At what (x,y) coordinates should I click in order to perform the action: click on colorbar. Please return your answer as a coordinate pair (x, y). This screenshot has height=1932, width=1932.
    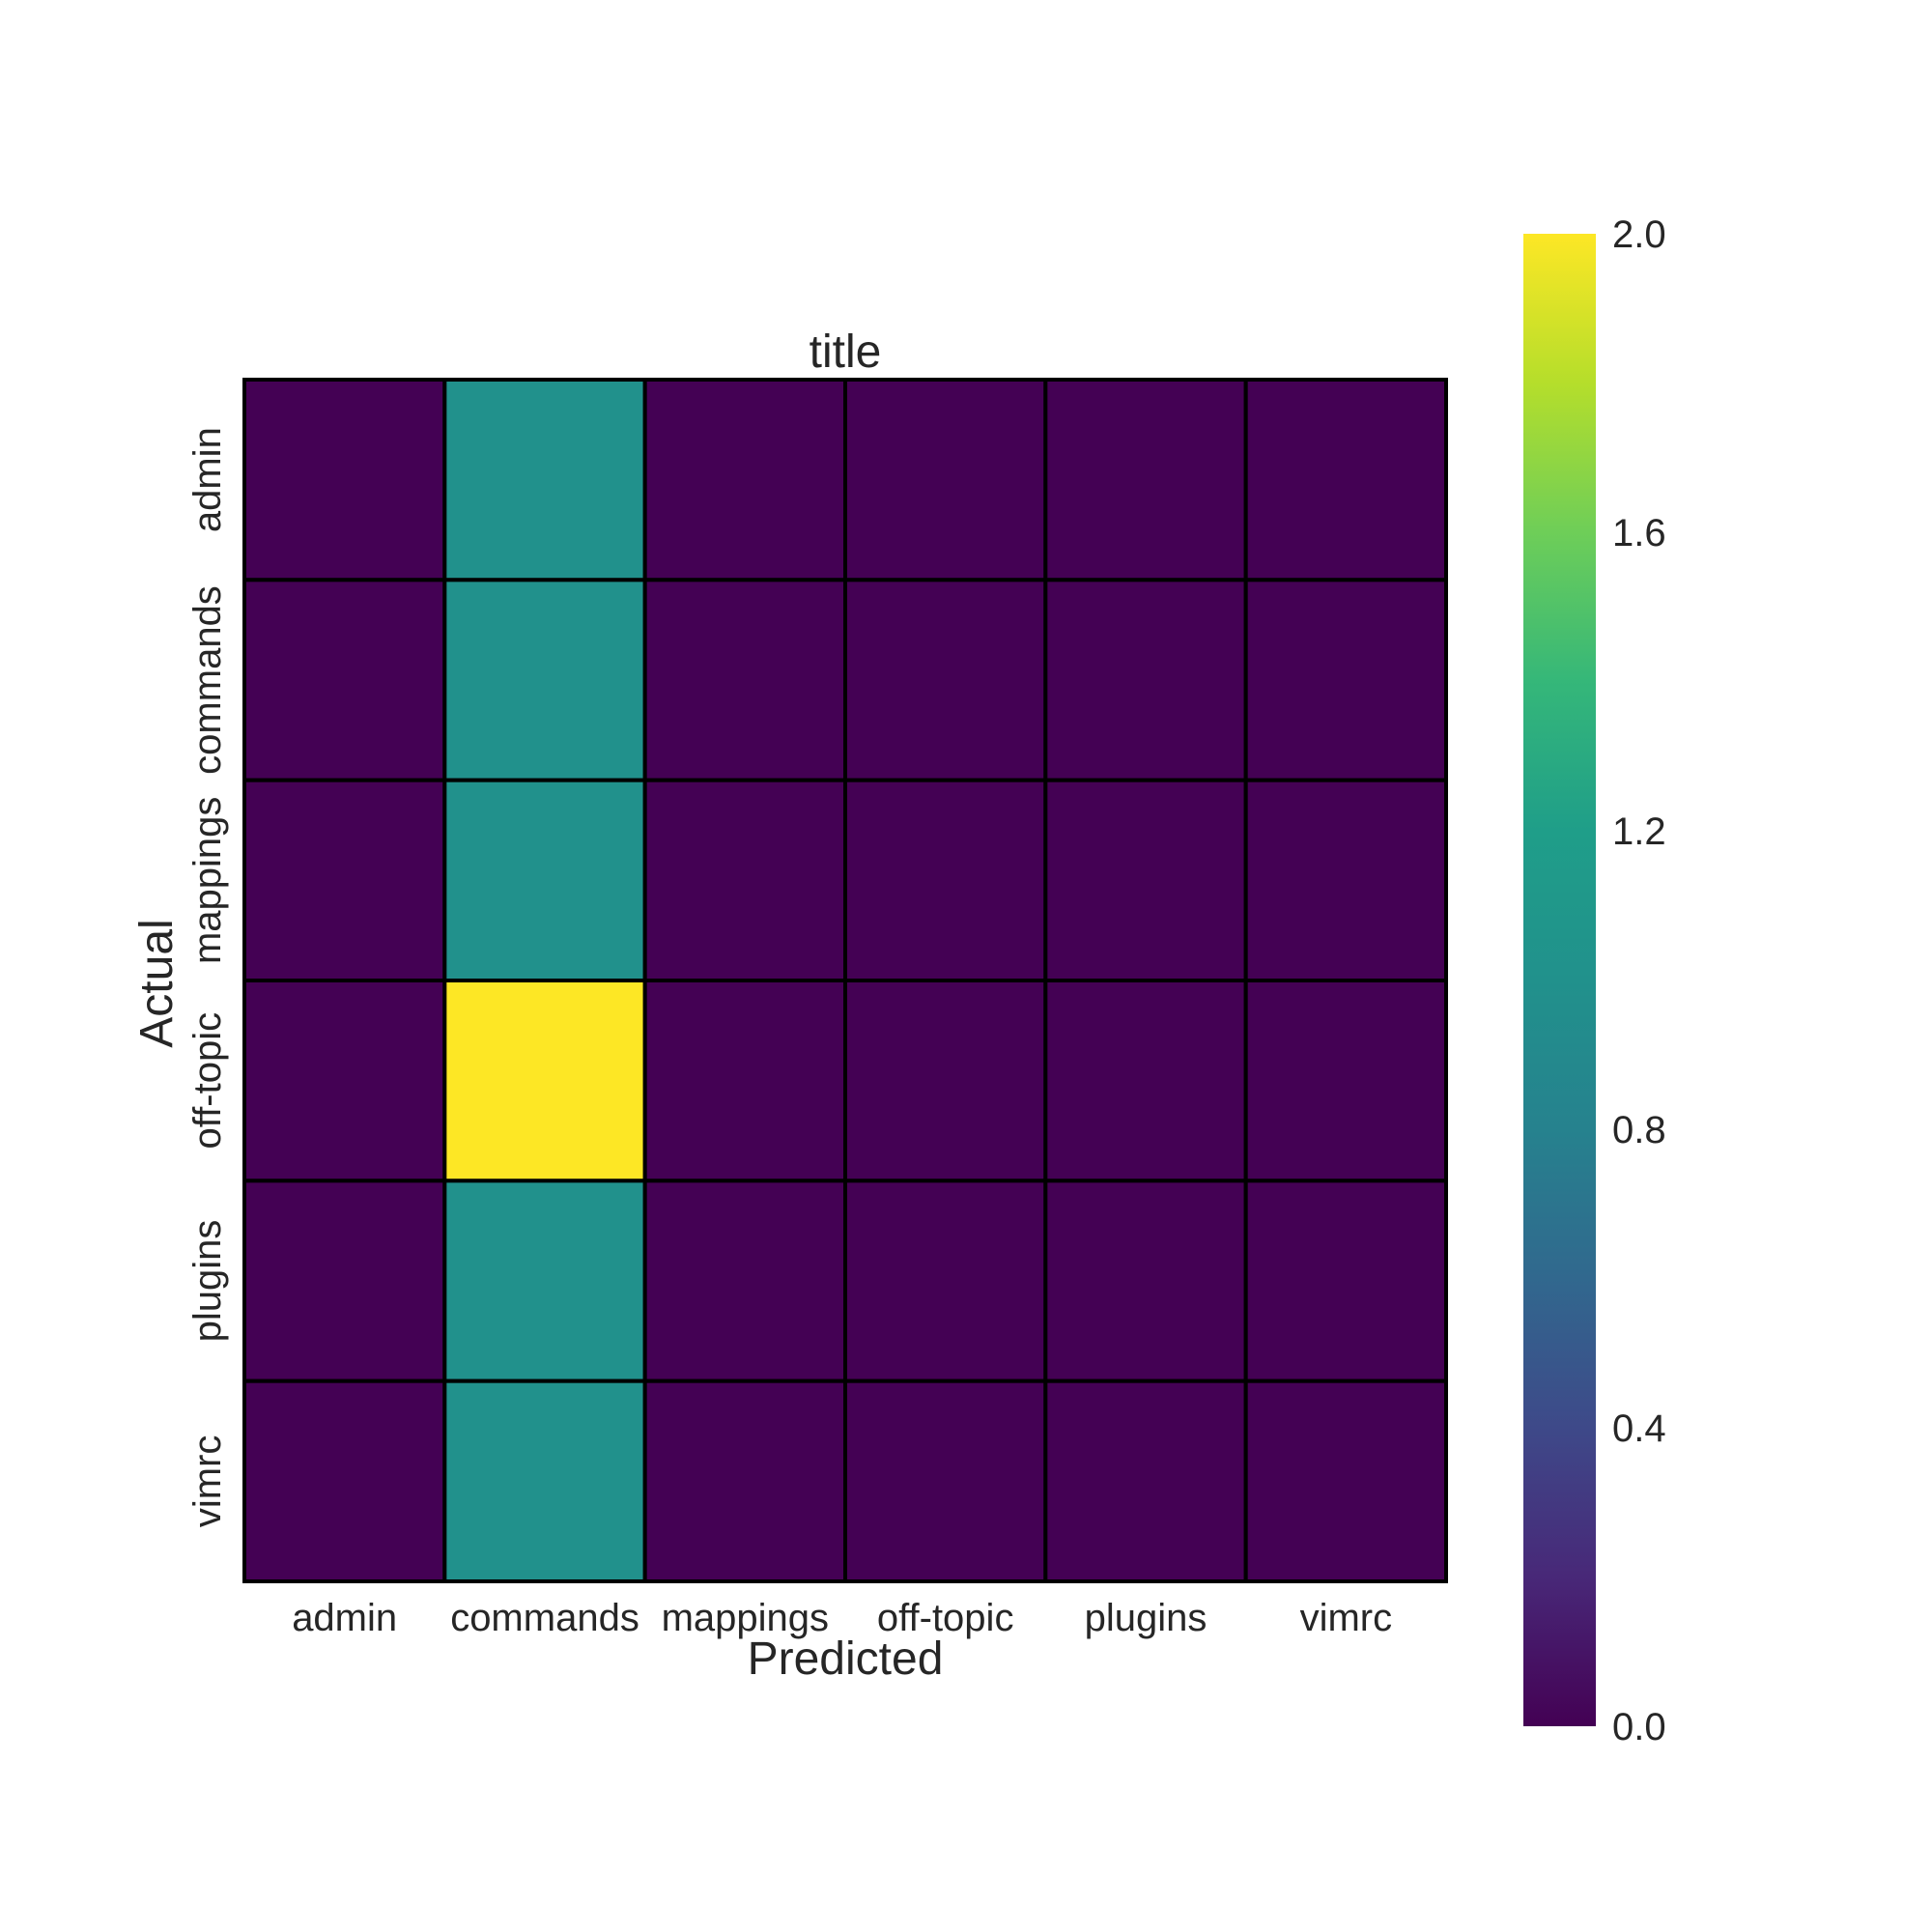
    Looking at the image, I should click on (1559, 980).